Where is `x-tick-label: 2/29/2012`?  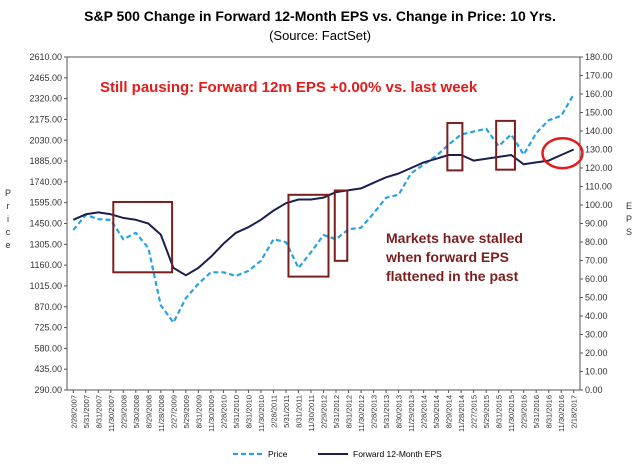
x-tick-label: 2/29/2012 is located at coordinates (324, 411).